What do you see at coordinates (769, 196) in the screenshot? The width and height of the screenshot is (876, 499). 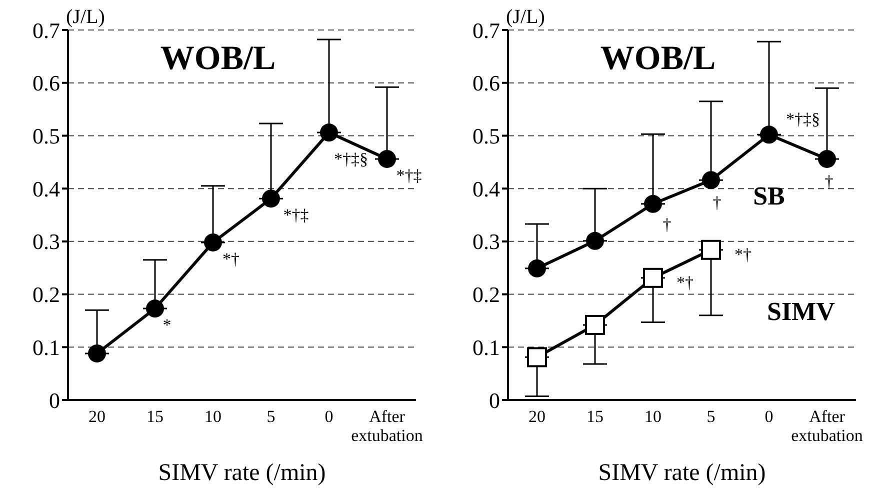 I see `series-label: SB` at bounding box center [769, 196].